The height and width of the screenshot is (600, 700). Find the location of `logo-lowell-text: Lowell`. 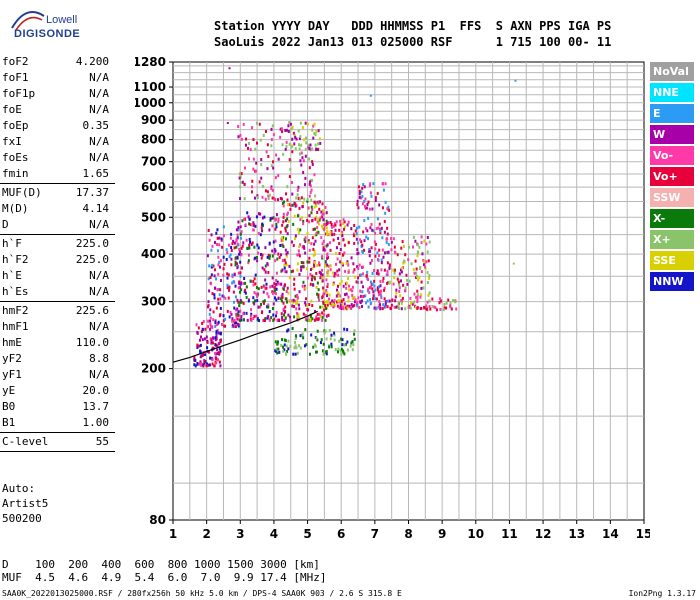

logo-lowell-text: Lowell is located at coordinates (62, 20).